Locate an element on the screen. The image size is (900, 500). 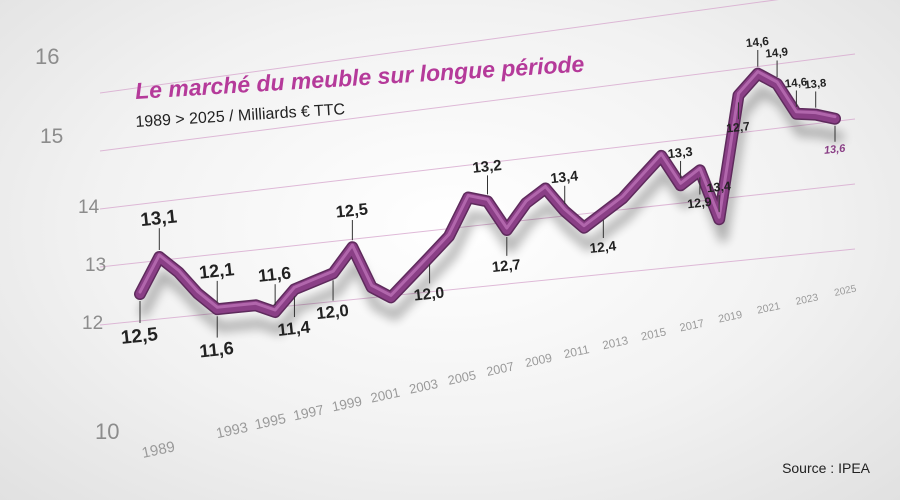
x-tick-label: 2015 is located at coordinates (653, 334).